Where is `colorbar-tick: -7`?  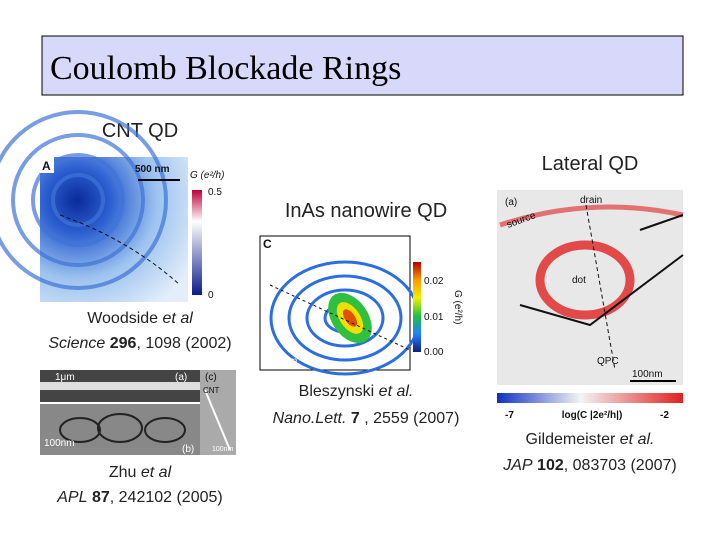
colorbar-tick: -7 is located at coordinates (509, 415).